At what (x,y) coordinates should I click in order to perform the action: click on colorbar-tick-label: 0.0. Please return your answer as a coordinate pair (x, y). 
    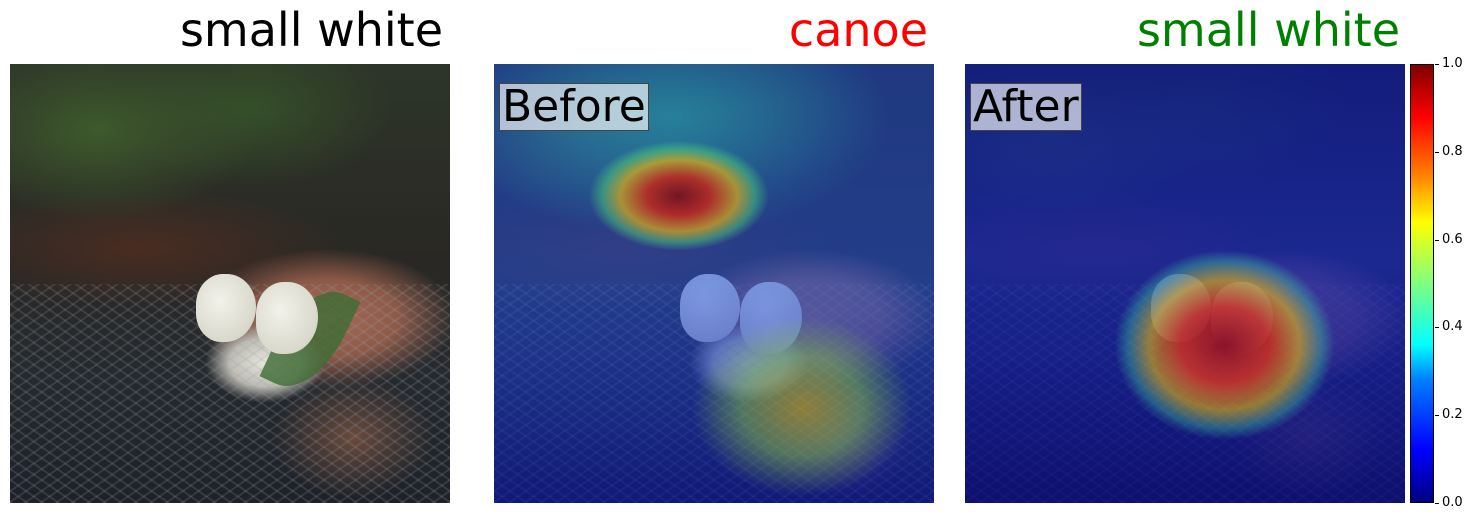
    Looking at the image, I should click on (1452, 502).